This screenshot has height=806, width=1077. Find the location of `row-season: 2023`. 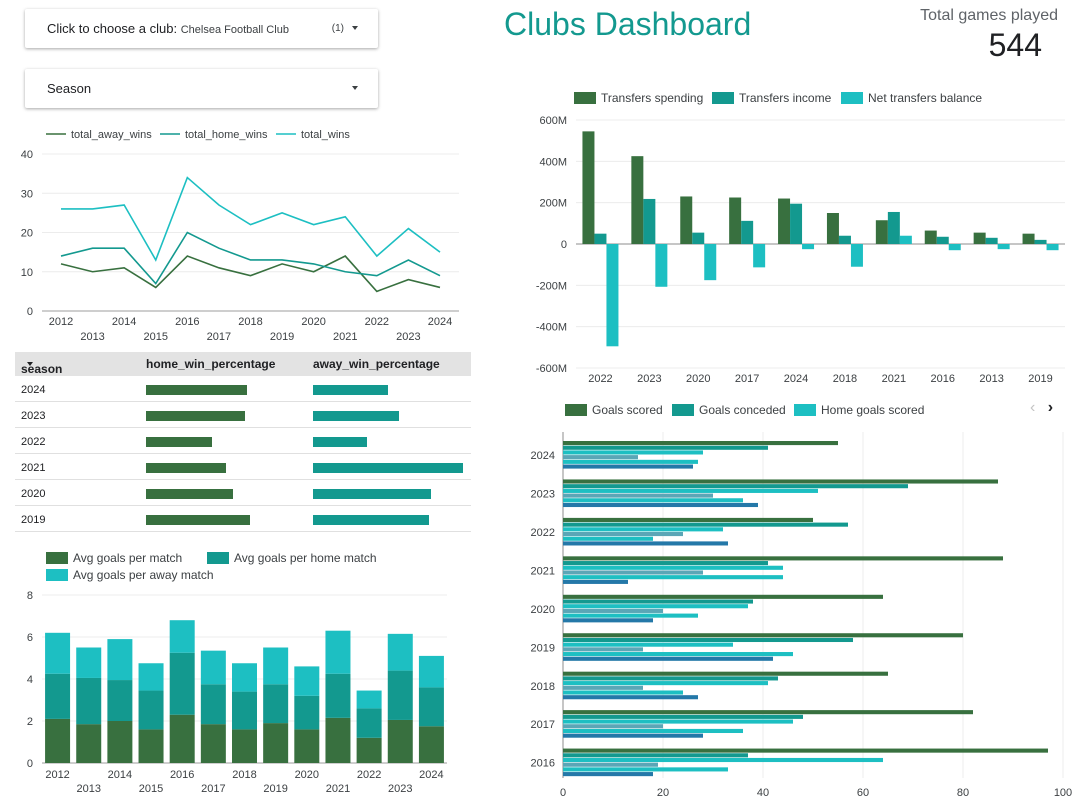

row-season: 2023 is located at coordinates (33, 416).